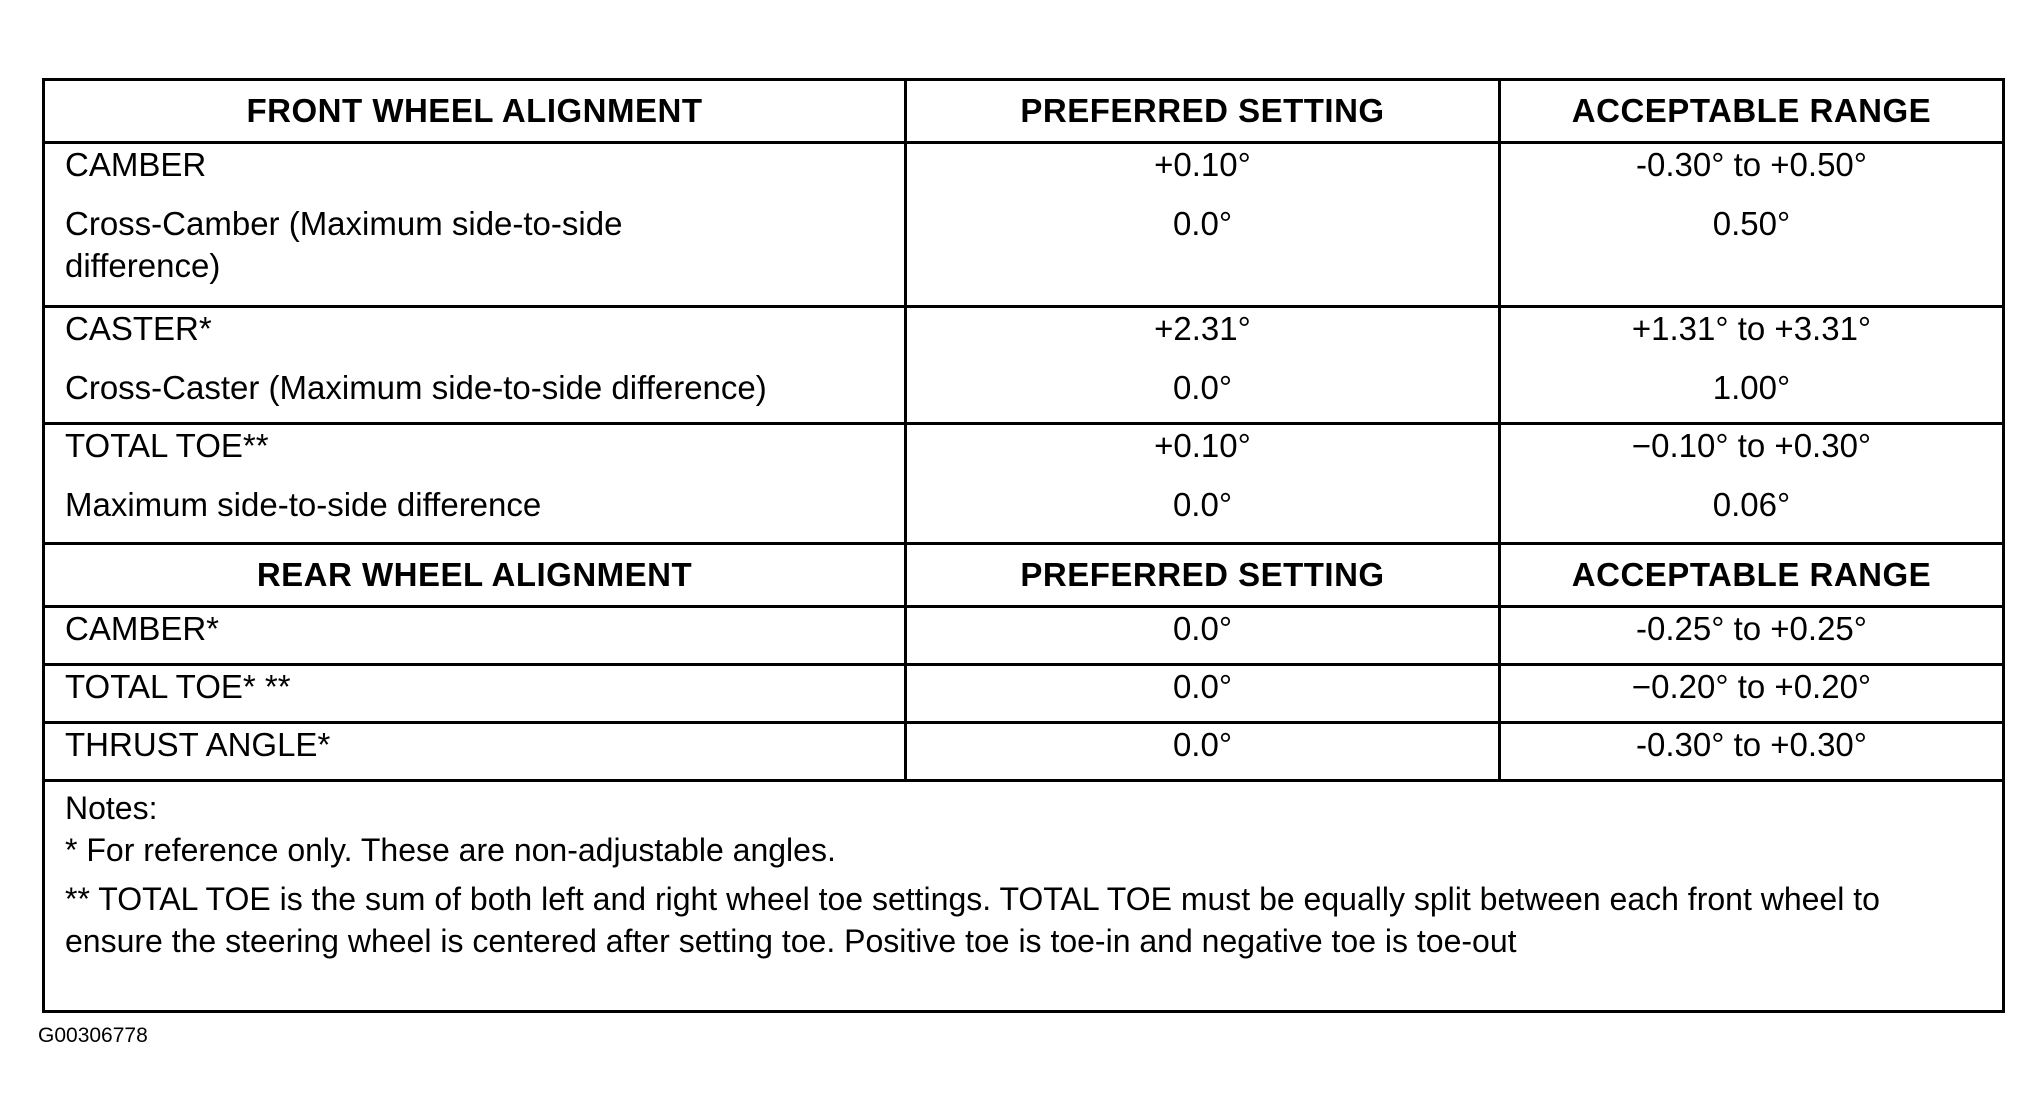  I want to click on range-value: −0.20° to +0.20°, so click(1751, 693).